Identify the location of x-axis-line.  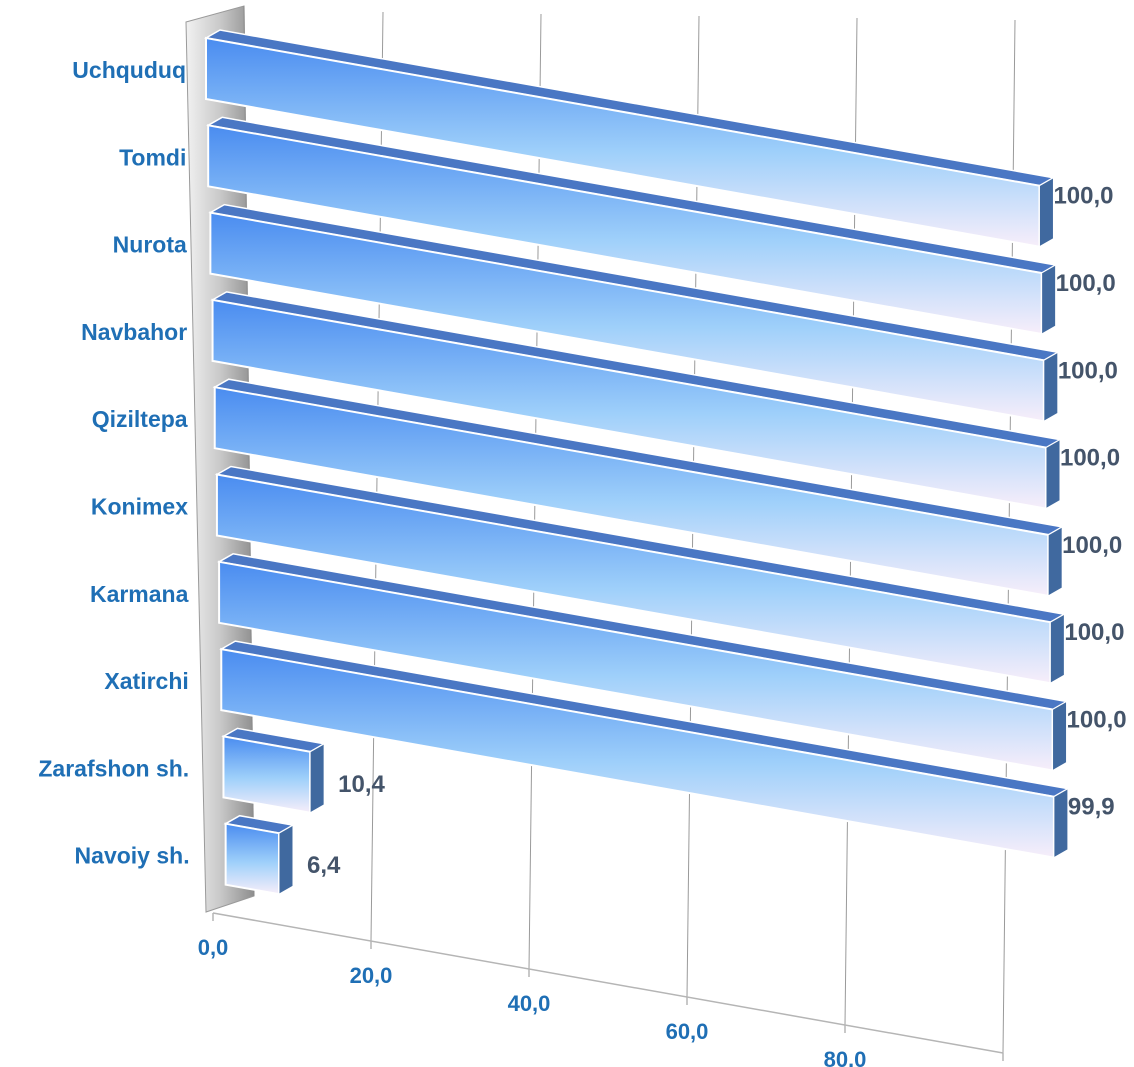
(608, 983).